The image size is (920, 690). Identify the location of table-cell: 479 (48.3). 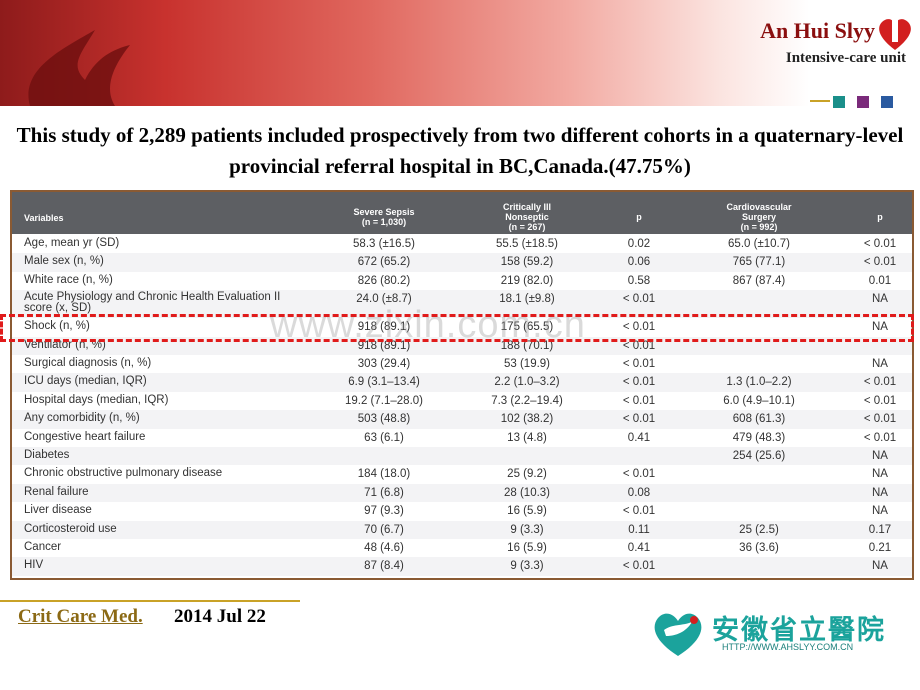
(759, 437).